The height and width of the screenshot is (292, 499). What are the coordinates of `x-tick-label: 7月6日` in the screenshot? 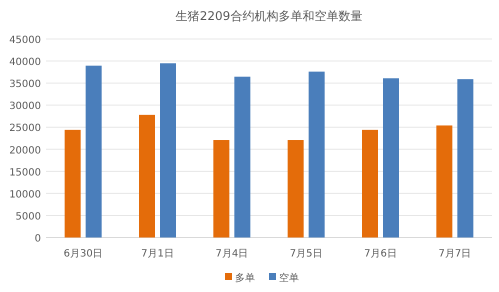 It's located at (380, 254).